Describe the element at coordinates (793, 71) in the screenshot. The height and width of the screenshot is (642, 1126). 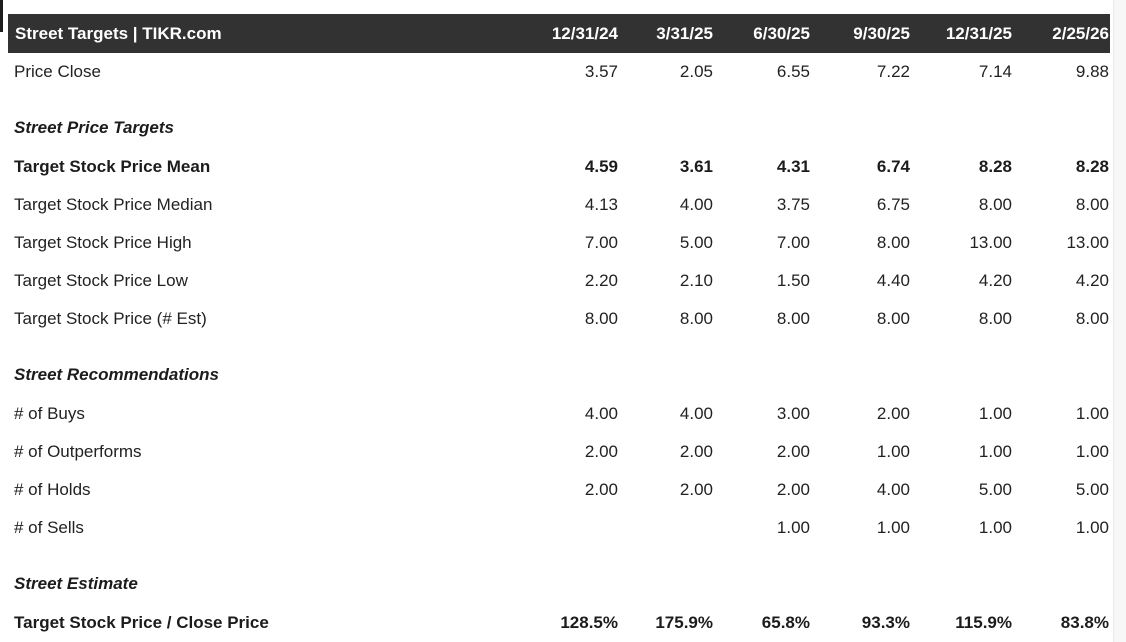
I see `value-cell: 6.55` at that location.